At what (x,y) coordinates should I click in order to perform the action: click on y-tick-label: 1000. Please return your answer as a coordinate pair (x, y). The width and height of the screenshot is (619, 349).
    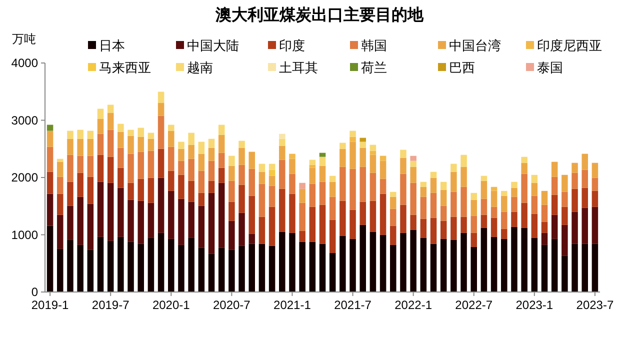
    Looking at the image, I should click on (24, 235).